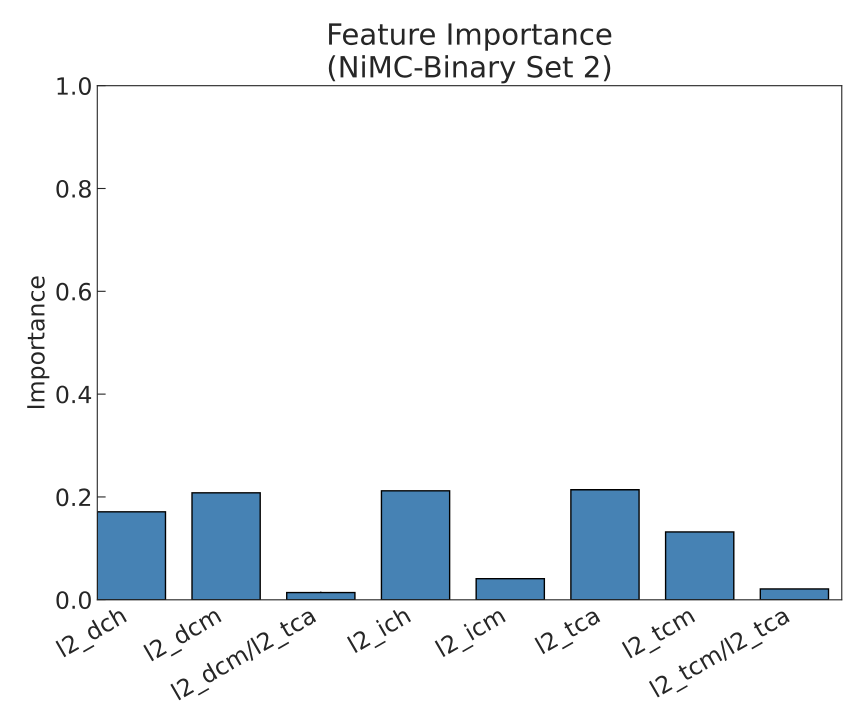  I want to click on y-tick-label: 0.4, so click(74, 395).